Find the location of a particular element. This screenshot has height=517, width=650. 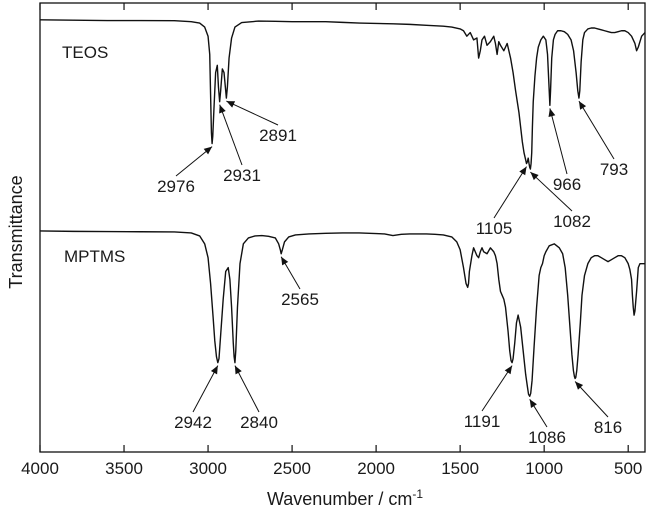

peak-annotation-1105: 1105 is located at coordinates (501, 202).